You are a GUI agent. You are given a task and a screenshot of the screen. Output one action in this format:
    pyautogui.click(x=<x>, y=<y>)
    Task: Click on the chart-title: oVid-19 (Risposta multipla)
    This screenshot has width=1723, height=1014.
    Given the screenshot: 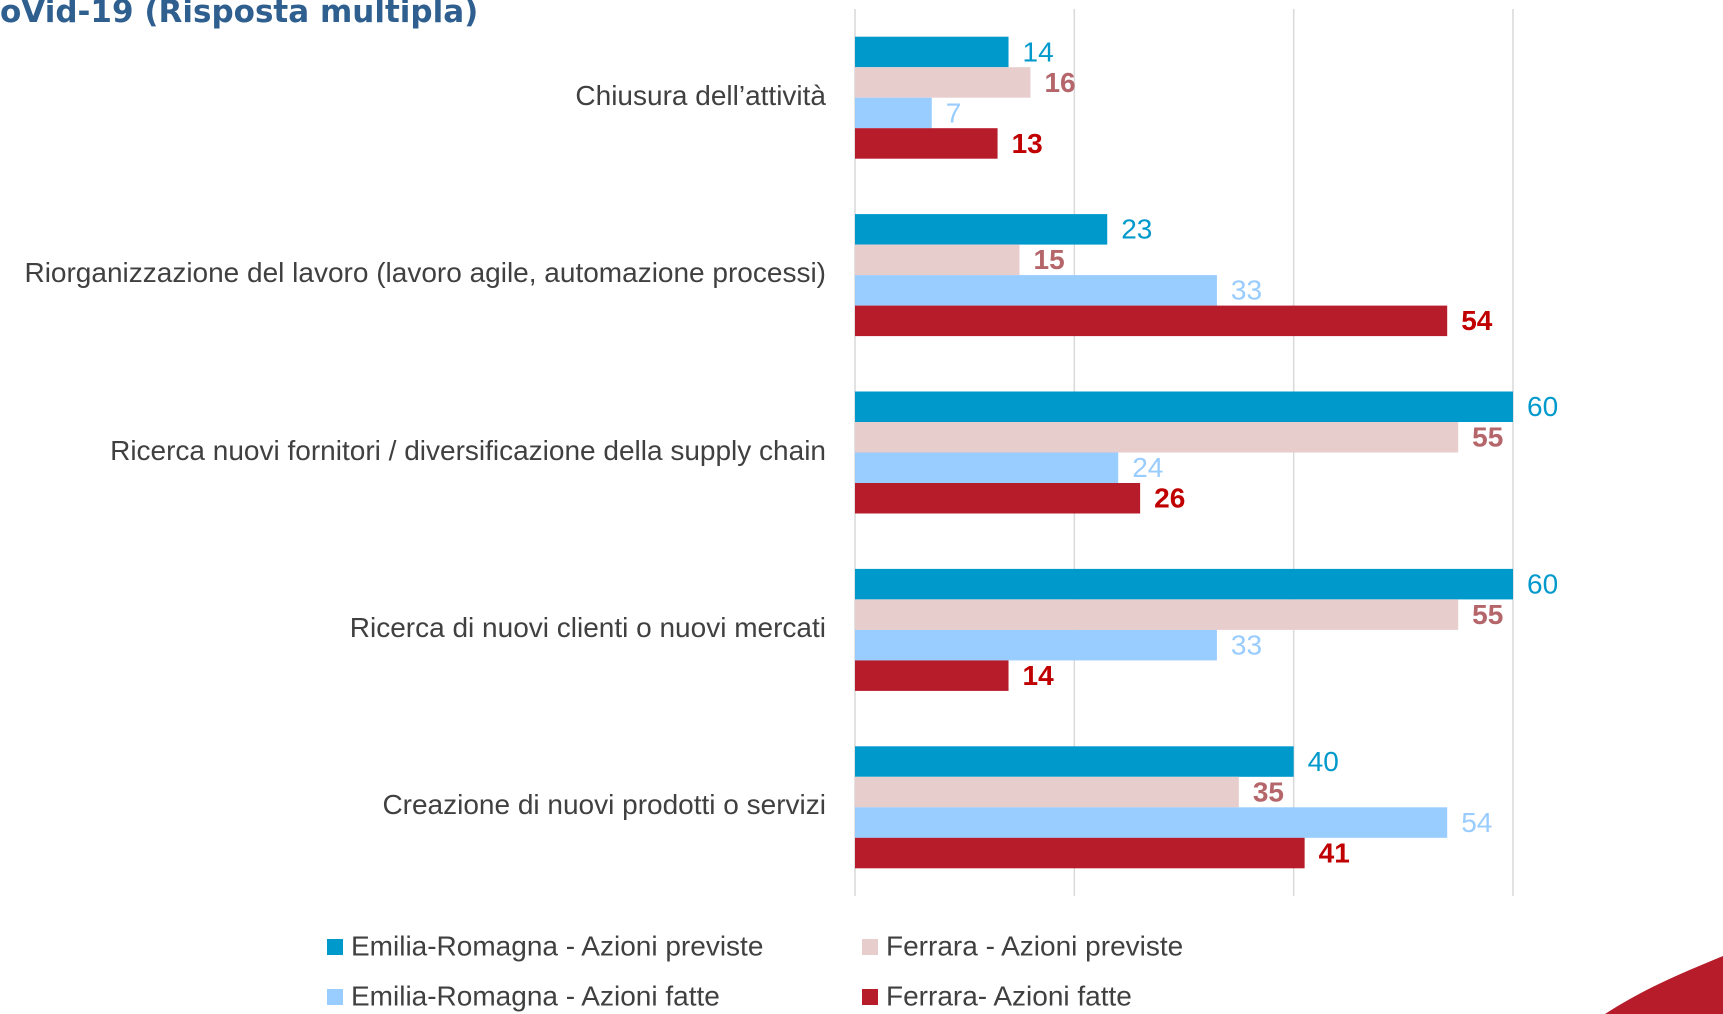 What is the action you would take?
    pyautogui.click(x=239, y=15)
    